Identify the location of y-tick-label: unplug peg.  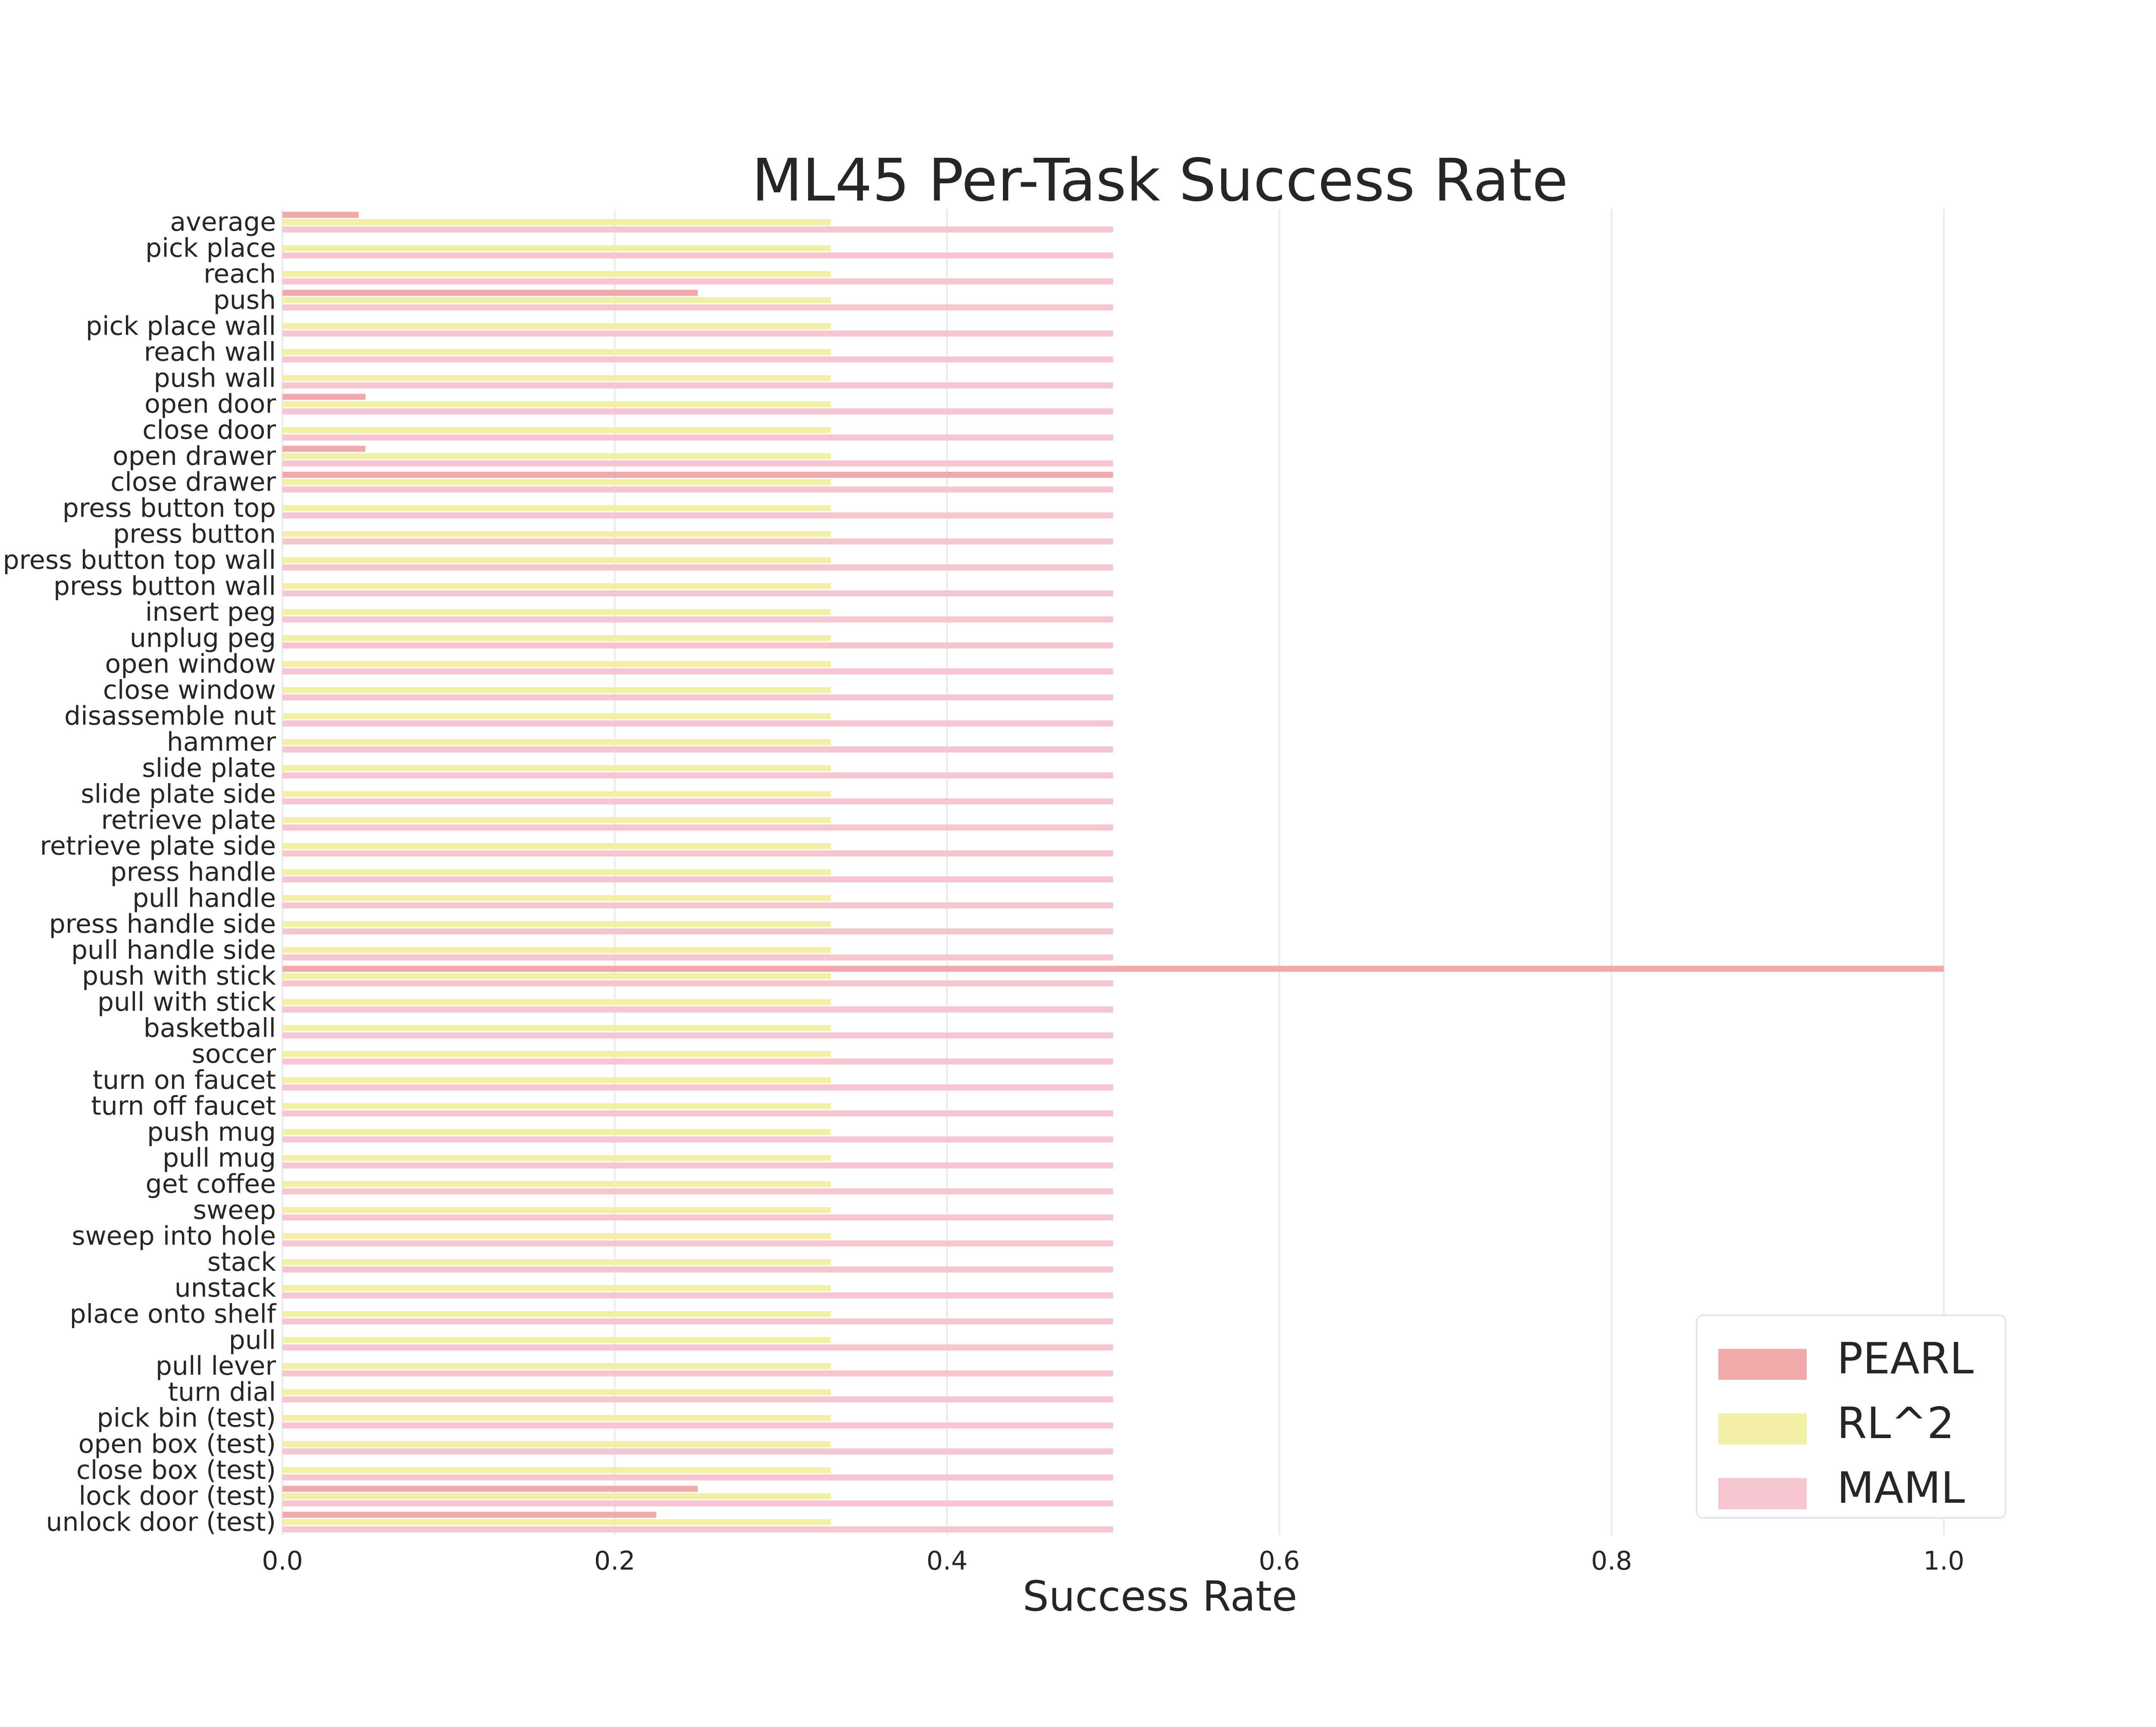
(203, 638).